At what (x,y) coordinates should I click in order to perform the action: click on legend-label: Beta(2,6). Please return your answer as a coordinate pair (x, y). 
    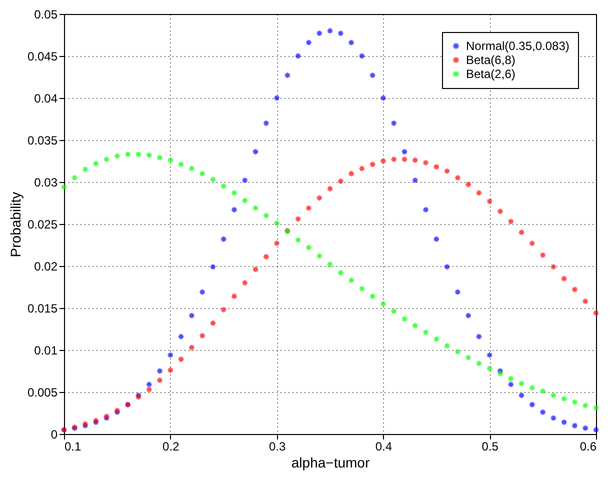
    Looking at the image, I should click on (491, 74).